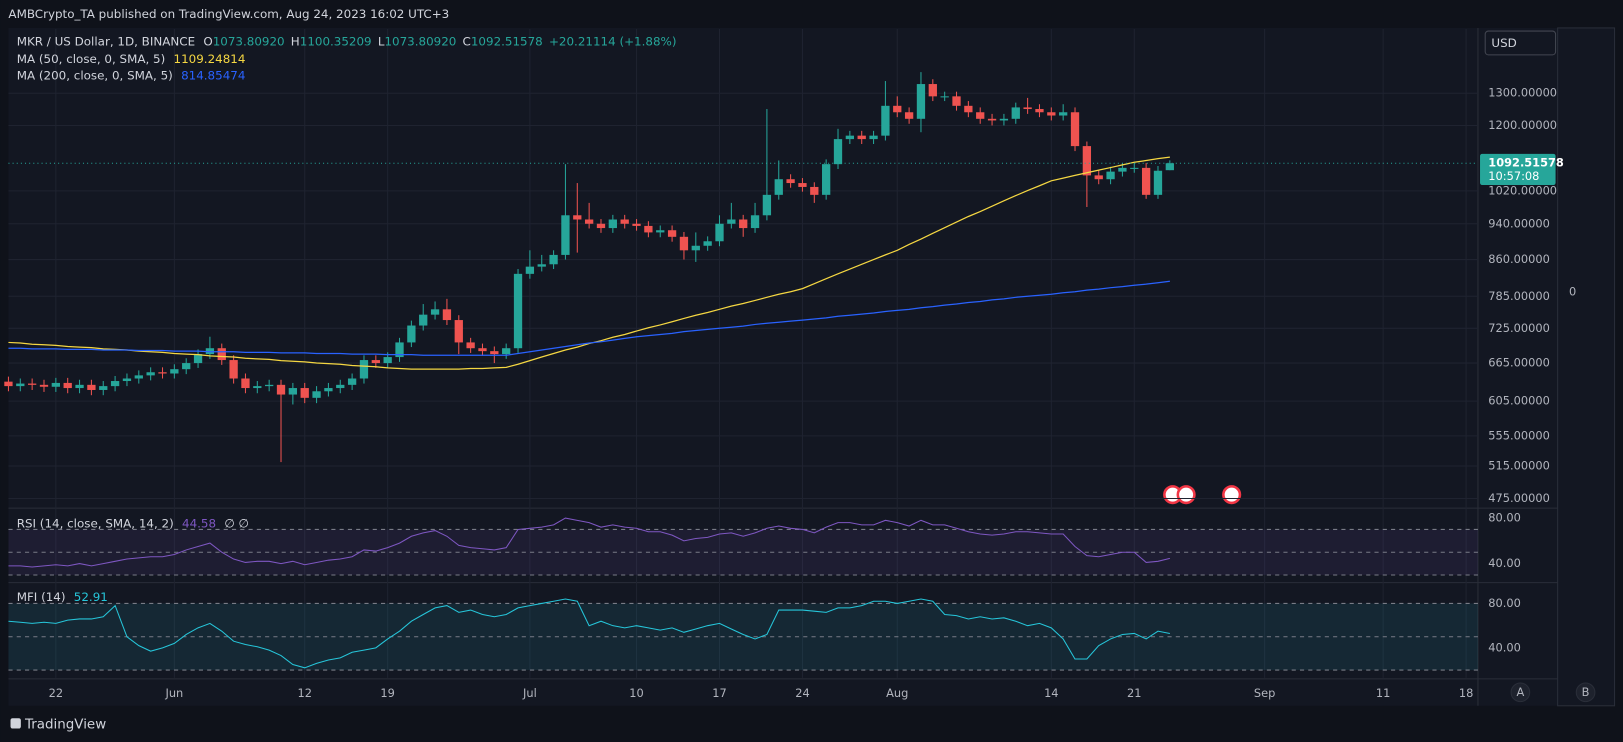 This screenshot has height=742, width=1623. What do you see at coordinates (1519, 498) in the screenshot?
I see `y-tick-label: 475.00000` at bounding box center [1519, 498].